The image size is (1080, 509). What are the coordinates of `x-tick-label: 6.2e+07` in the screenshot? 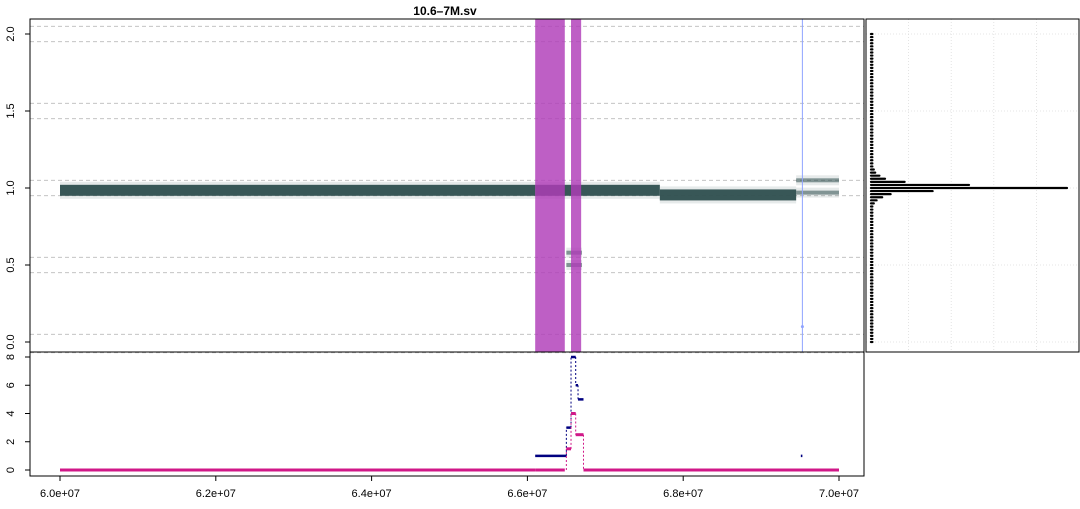 It's located at (216, 494).